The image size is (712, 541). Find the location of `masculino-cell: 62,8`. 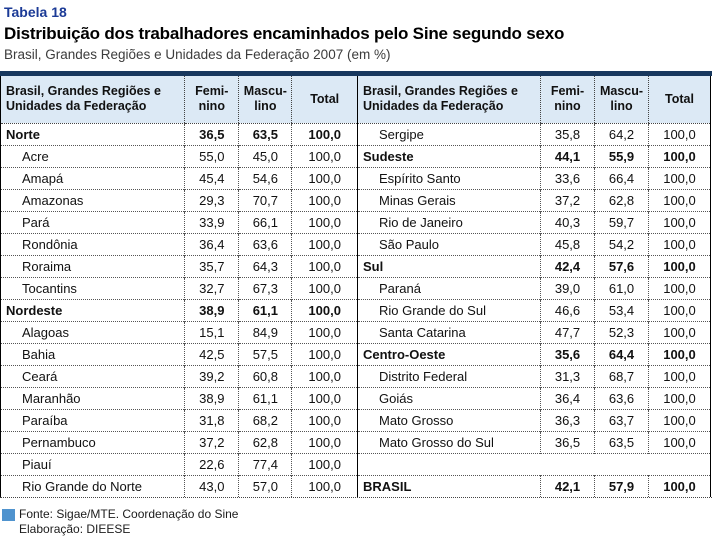

masculino-cell: 62,8 is located at coordinates (621, 200).